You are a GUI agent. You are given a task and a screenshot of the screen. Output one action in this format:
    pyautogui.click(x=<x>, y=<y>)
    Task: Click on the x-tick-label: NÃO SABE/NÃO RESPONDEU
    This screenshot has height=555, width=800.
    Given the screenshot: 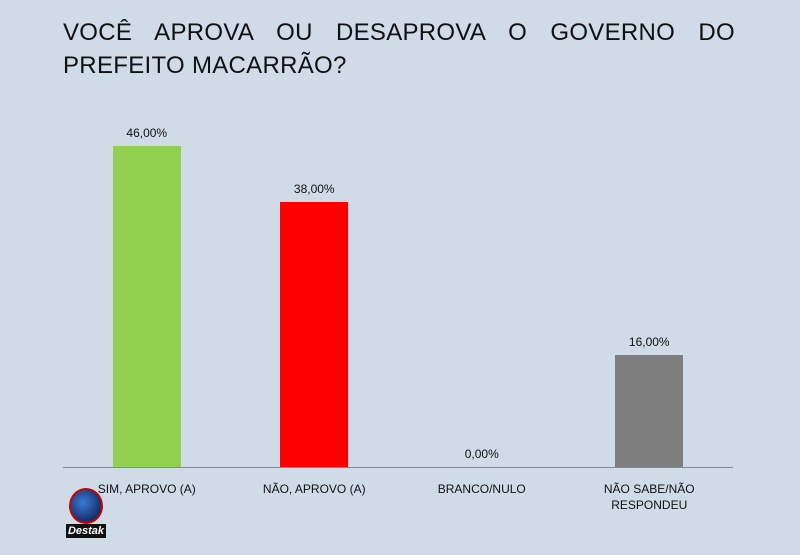 What is the action you would take?
    pyautogui.click(x=649, y=497)
    